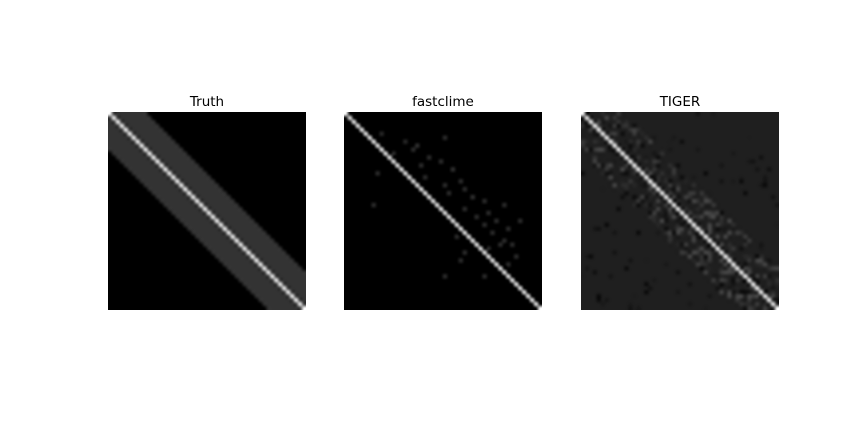  What do you see at coordinates (207, 211) in the screenshot?
I see `heatmap-truth` at bounding box center [207, 211].